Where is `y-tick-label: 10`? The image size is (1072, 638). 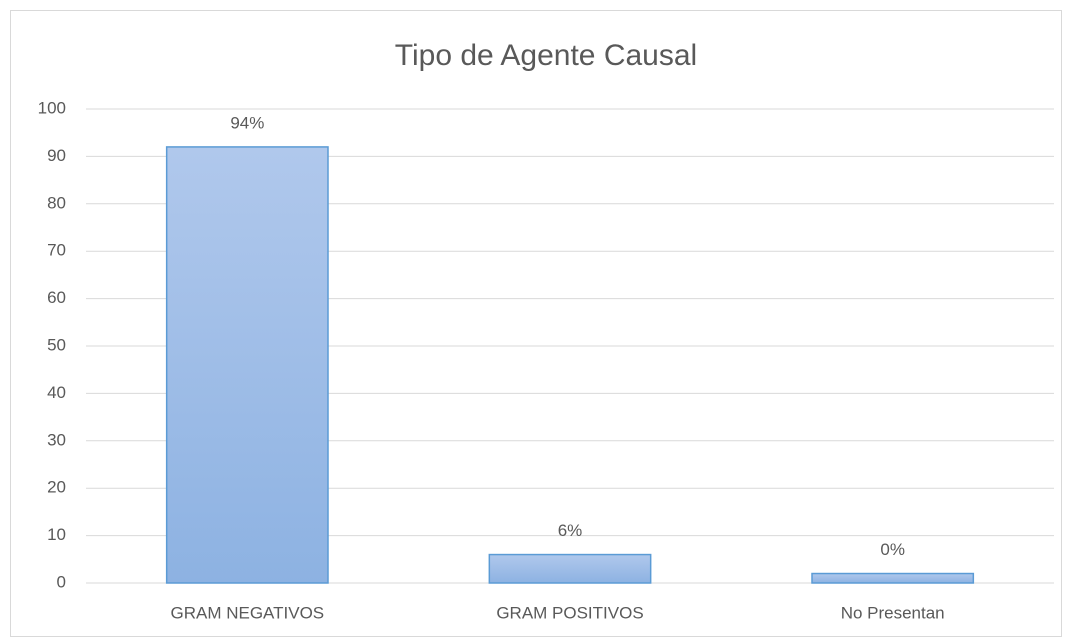 y-tick-label: 10 is located at coordinates (56, 534).